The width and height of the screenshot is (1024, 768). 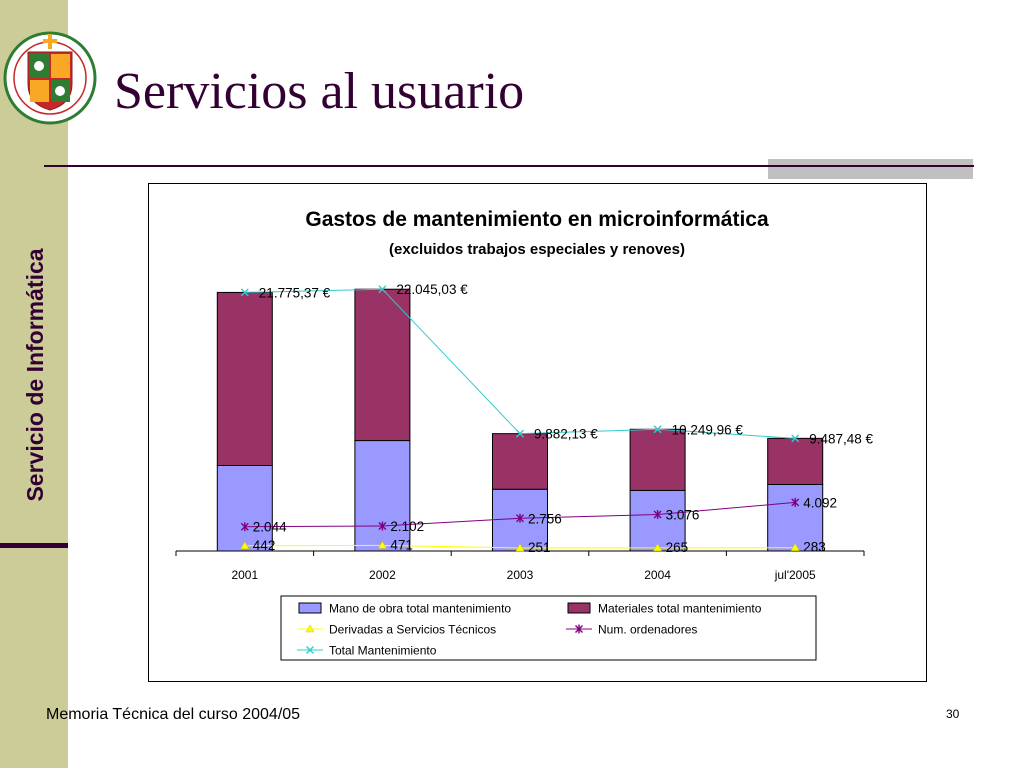 I want to click on legend-label-total-mantenimiento: Total Mantenimiento, so click(x=383, y=651).